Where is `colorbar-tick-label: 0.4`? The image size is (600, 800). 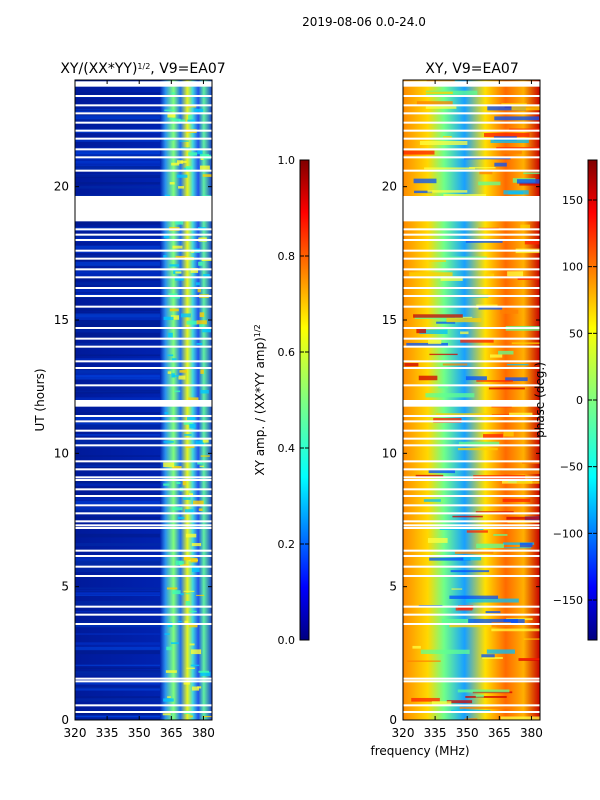 colorbar-tick-label: 0.4 is located at coordinates (287, 448).